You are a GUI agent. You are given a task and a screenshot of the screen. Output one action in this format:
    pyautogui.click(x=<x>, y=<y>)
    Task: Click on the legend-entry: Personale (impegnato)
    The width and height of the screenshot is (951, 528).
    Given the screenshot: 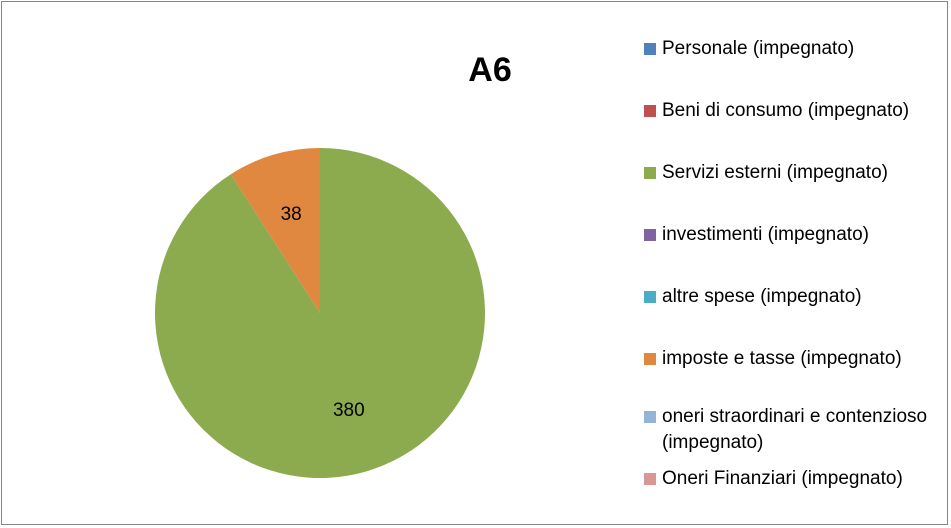 What is the action you would take?
    pyautogui.click(x=794, y=49)
    